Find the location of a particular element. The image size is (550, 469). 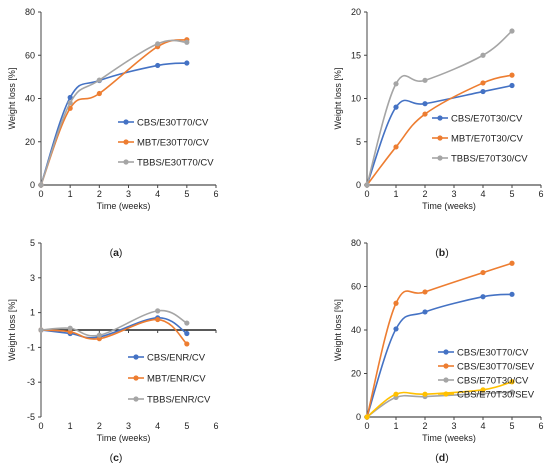

y-tick-label: -5 is located at coordinates (31, 417).